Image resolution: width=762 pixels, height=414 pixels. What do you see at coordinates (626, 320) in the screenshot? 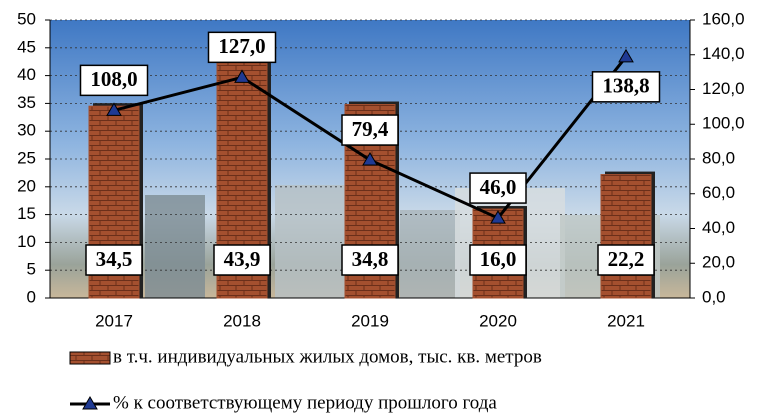
I see `x-tick-label: 2021` at bounding box center [626, 320].